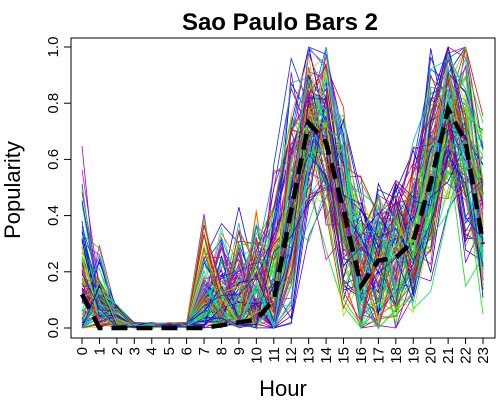 Image resolution: width=500 pixels, height=400 pixels. What do you see at coordinates (326, 355) in the screenshot?
I see `x-tick-label: 14` at bounding box center [326, 355].